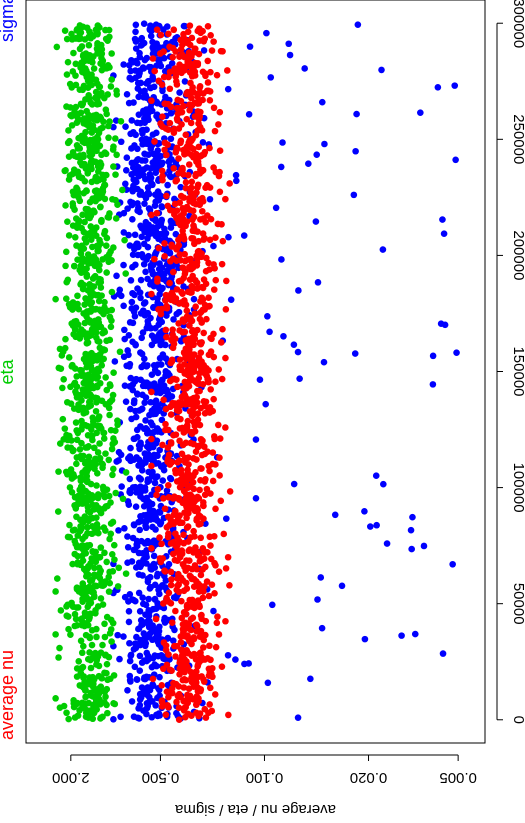  What do you see at coordinates (255, 809) in the screenshot?
I see `y-axis-label: average nu / eta / sigma` at bounding box center [255, 809].